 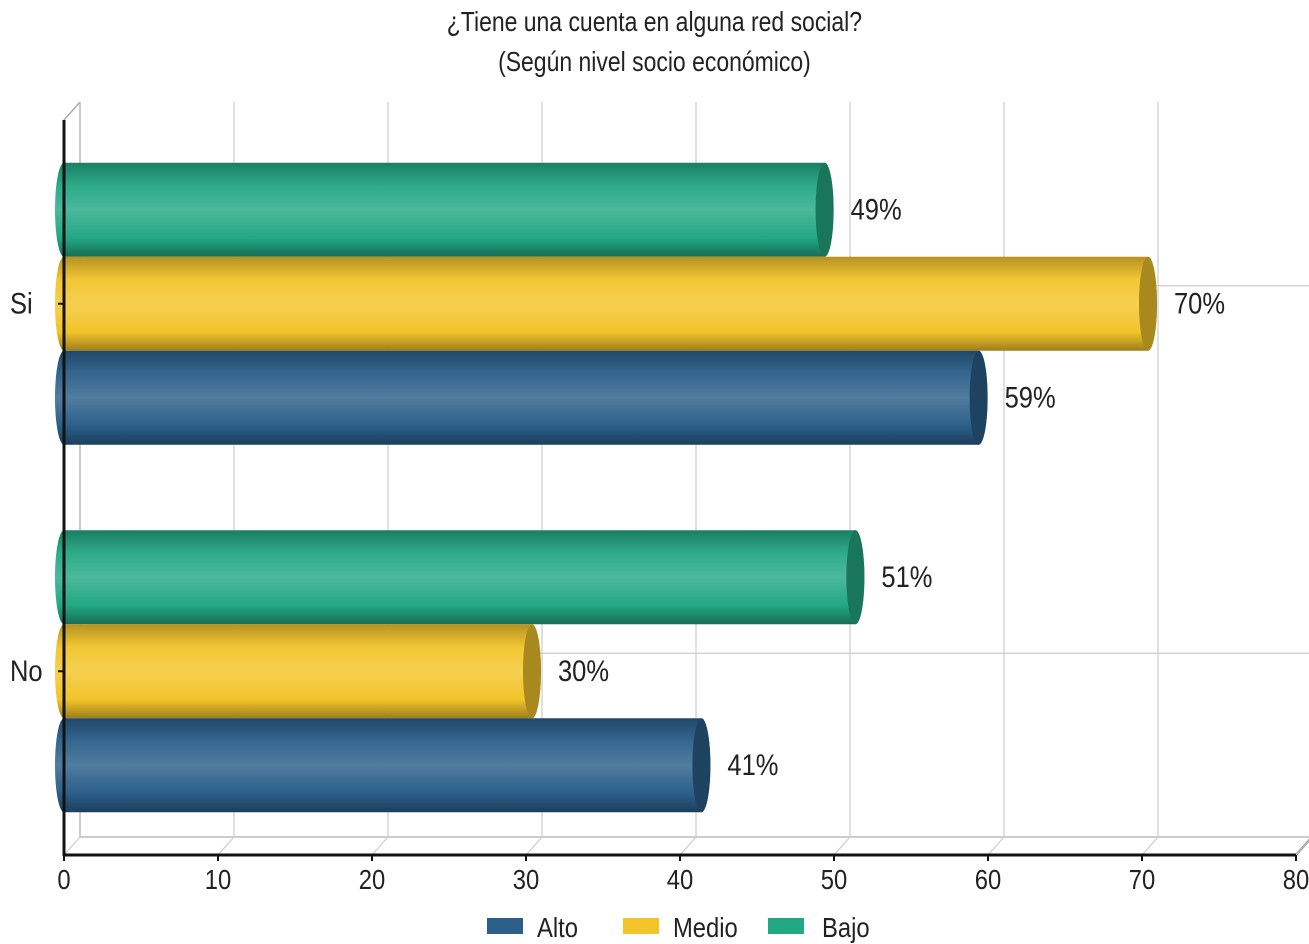 What do you see at coordinates (583, 670) in the screenshot?
I see `data-label-medio-no: 30%` at bounding box center [583, 670].